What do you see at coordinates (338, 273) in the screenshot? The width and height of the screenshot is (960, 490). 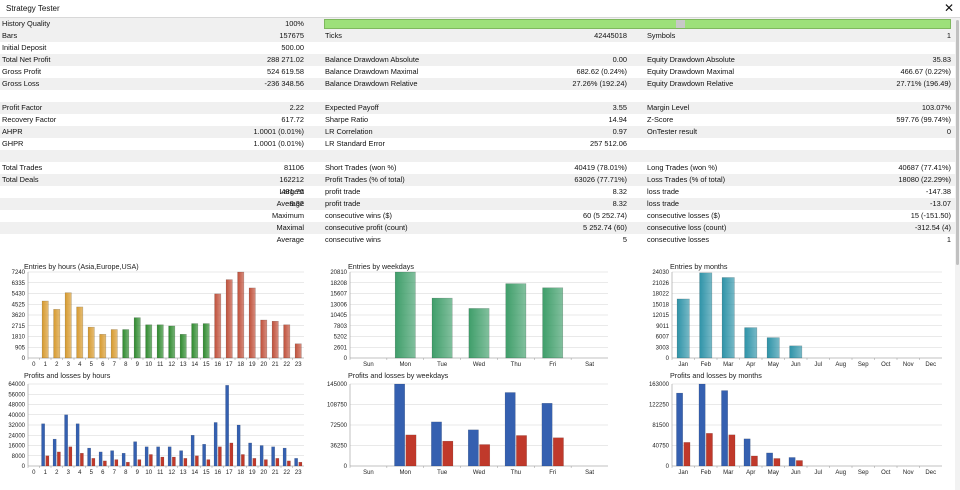 I see `y-tick-label: 20810` at bounding box center [338, 273].